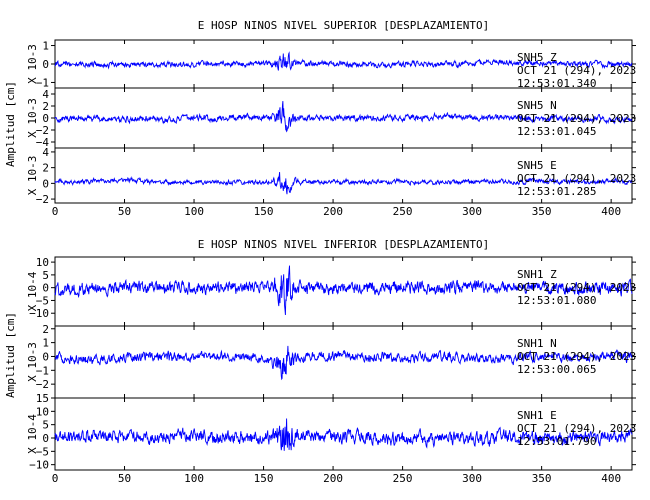  I want to click on time-label: 12:53:01.080, so click(556, 300).